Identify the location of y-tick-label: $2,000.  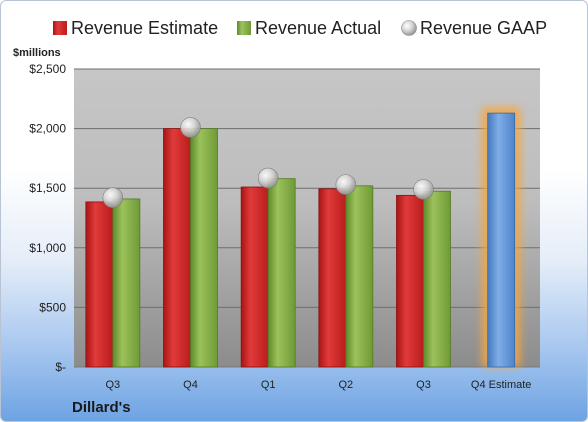
(47, 129).